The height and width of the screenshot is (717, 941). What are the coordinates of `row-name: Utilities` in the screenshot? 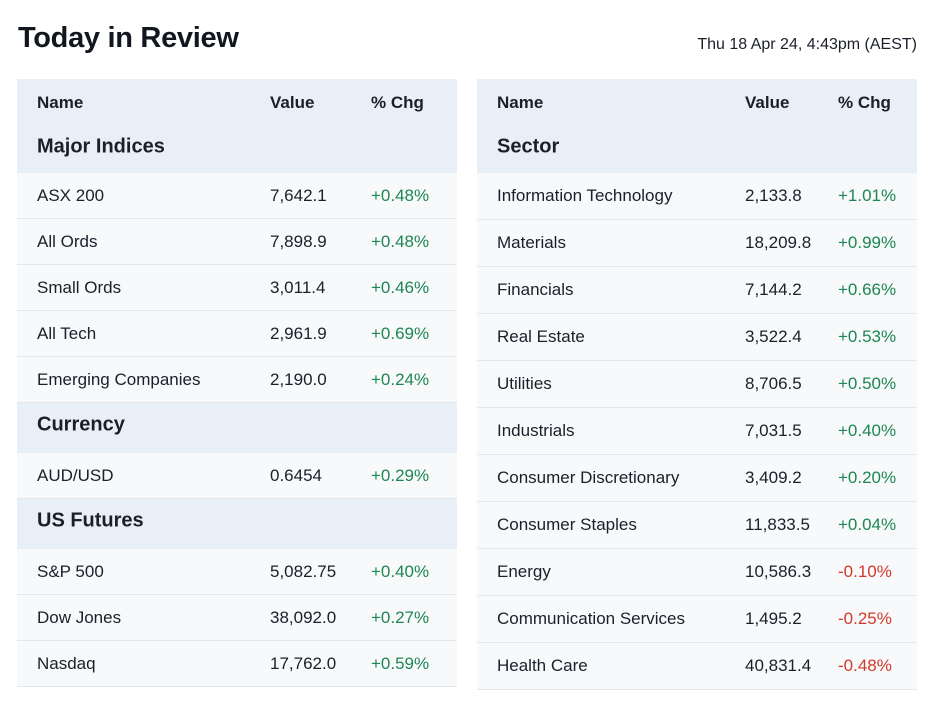 It's located at (524, 383).